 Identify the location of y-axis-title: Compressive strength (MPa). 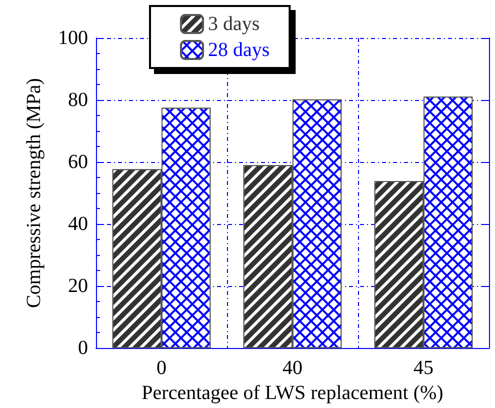
(34, 193).